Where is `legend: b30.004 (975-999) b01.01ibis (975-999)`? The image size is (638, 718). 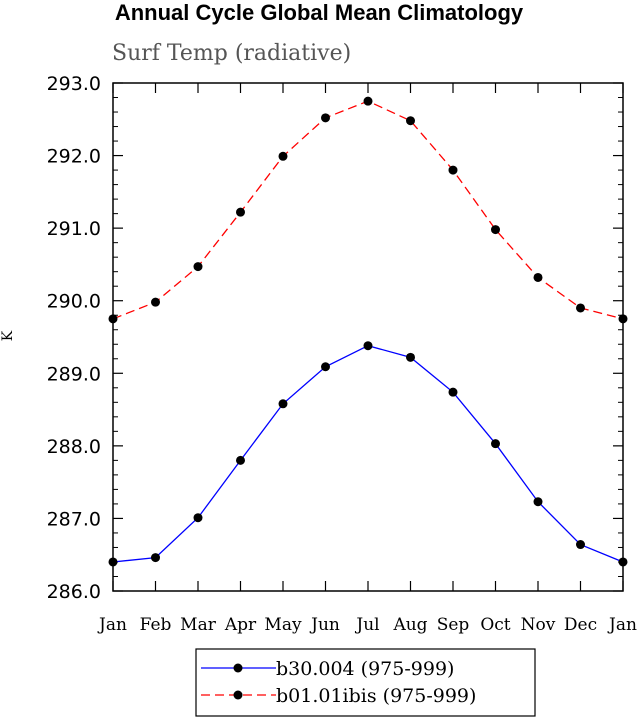 legend: b30.004 (975-999) b01.01ibis (975-999) is located at coordinates (365, 682).